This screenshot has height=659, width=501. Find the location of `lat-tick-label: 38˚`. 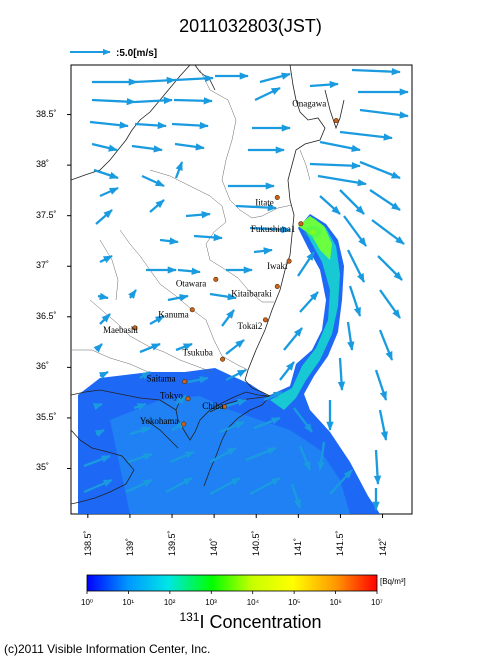

lat-tick-label: 38˚ is located at coordinates (43, 164).